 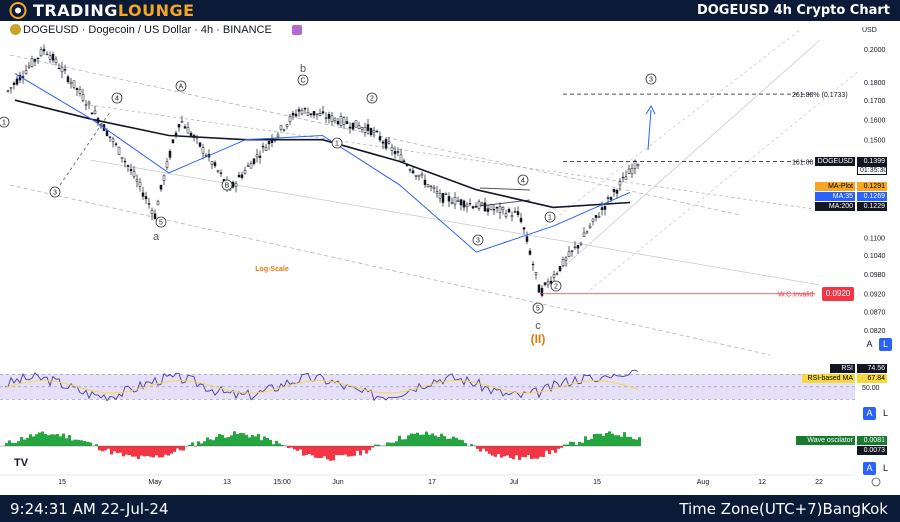 What do you see at coordinates (872, 186) in the screenshot?
I see `ma-plot-value: 0.1291` at bounding box center [872, 186].